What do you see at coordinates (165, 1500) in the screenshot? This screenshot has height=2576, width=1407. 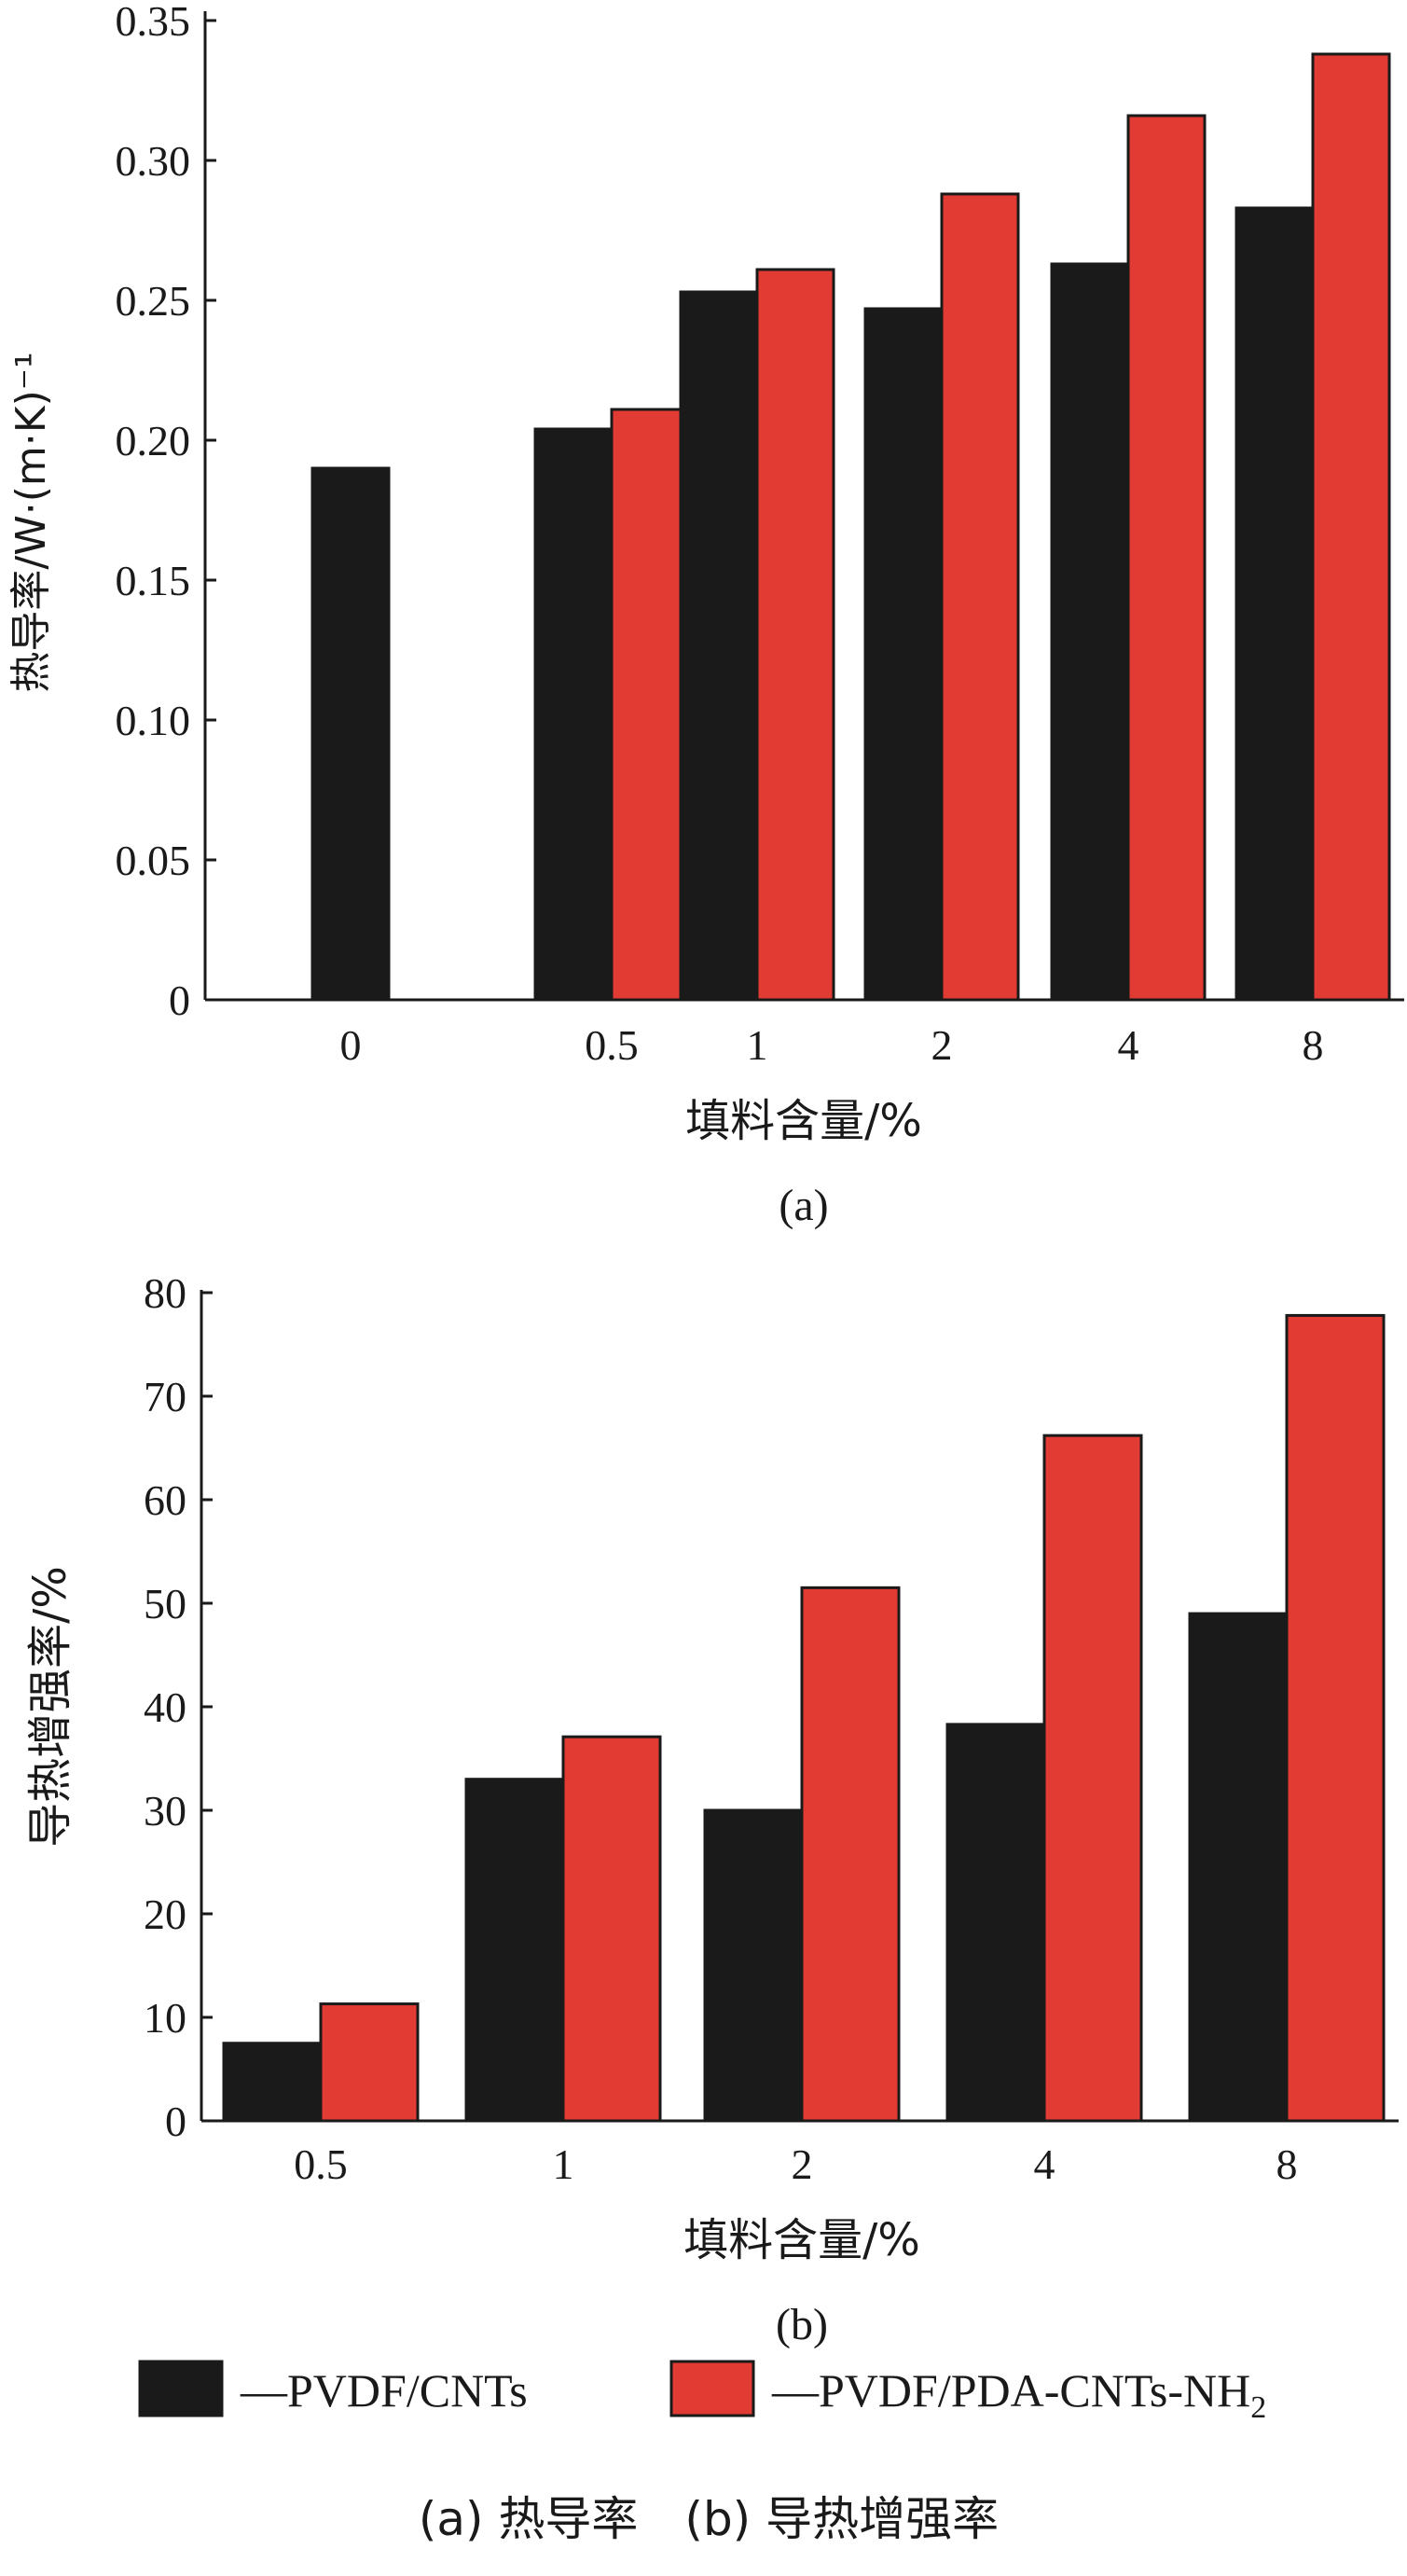 I see `chart-b-y-tick-label: 60` at bounding box center [165, 1500].